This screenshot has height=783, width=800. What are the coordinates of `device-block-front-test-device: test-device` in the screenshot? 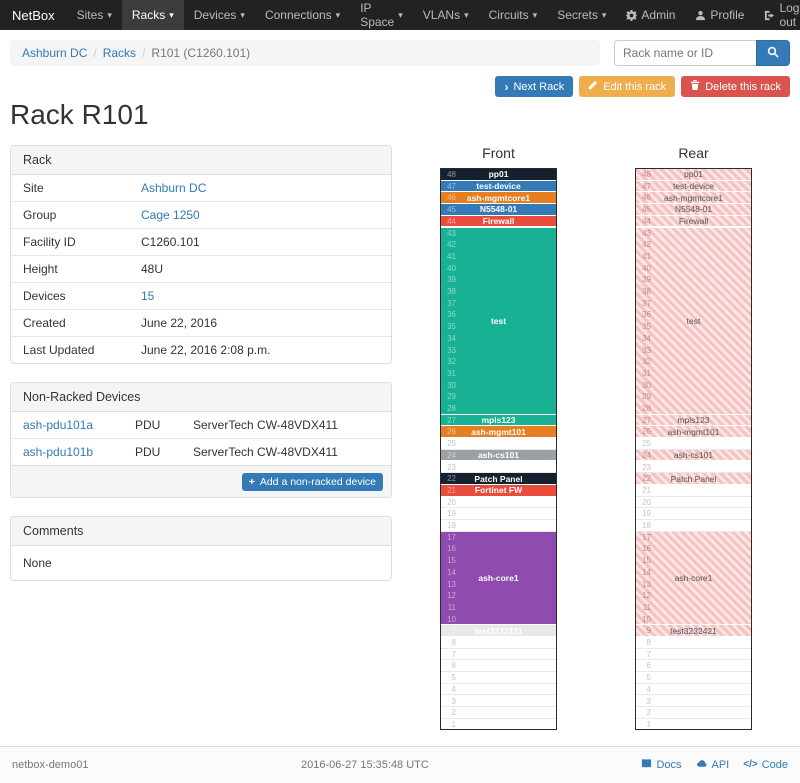 It's located at (498, 186).